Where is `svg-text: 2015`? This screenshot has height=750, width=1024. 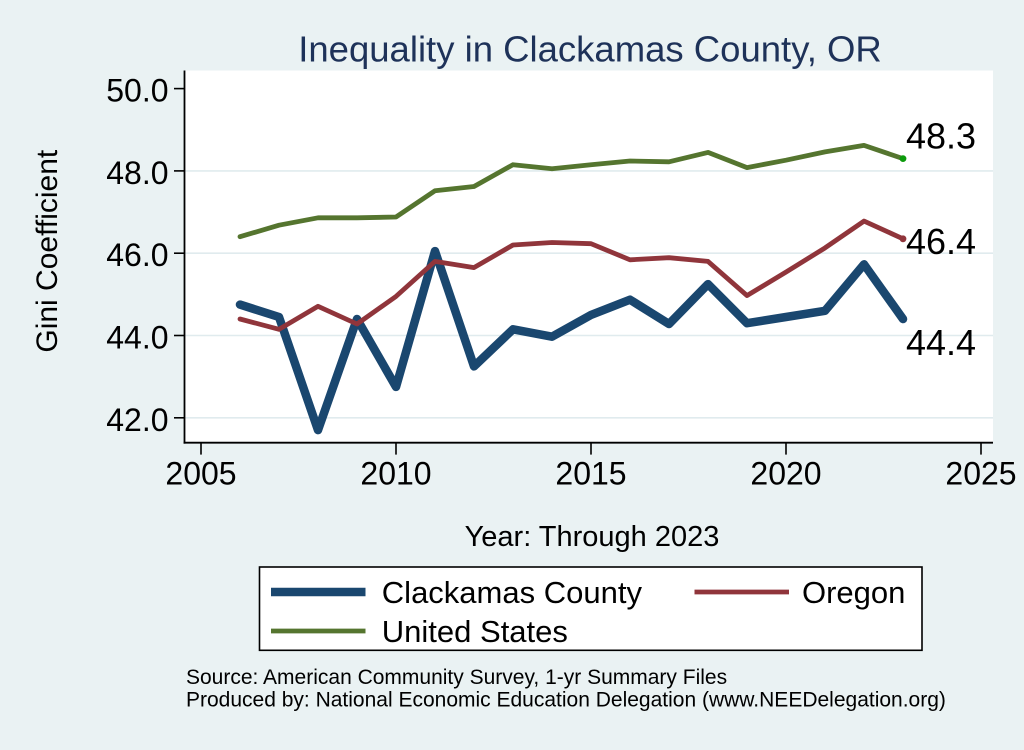
svg-text: 2015 is located at coordinates (590, 473).